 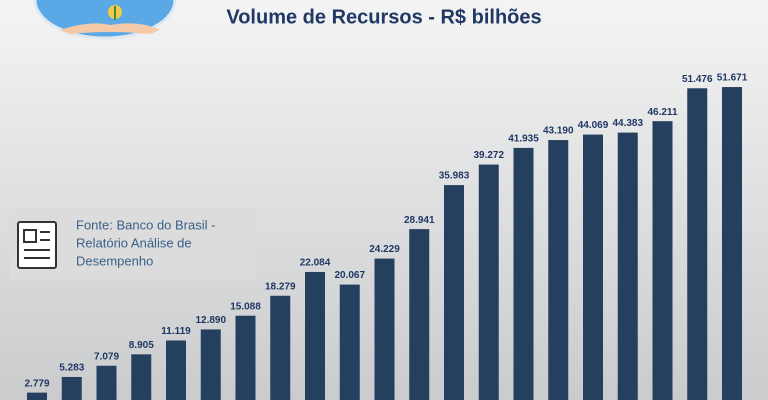 I want to click on source-line: Desempenho, so click(x=114, y=260).